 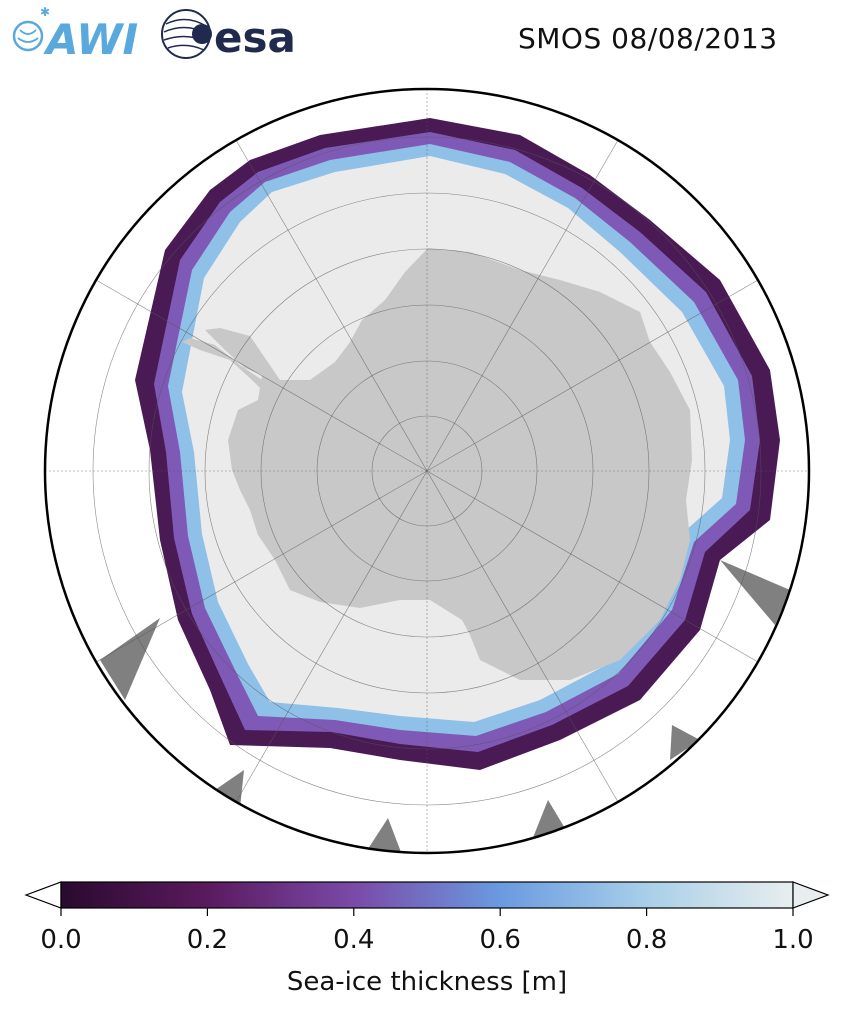 I want to click on colorbar-tick-label: 0.2, so click(x=207, y=940).